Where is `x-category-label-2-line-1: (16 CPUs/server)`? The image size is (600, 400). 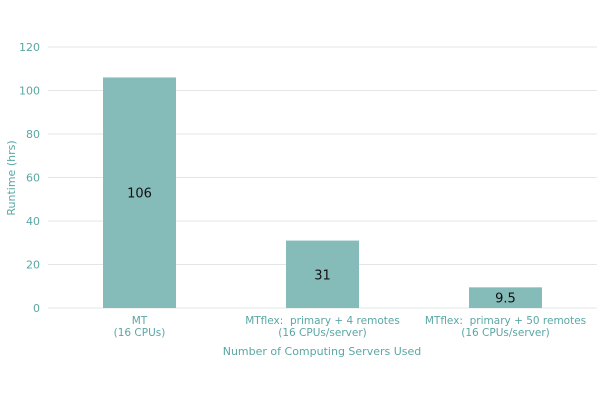 x-category-label-2-line-1: (16 CPUs/server) is located at coordinates (505, 333).